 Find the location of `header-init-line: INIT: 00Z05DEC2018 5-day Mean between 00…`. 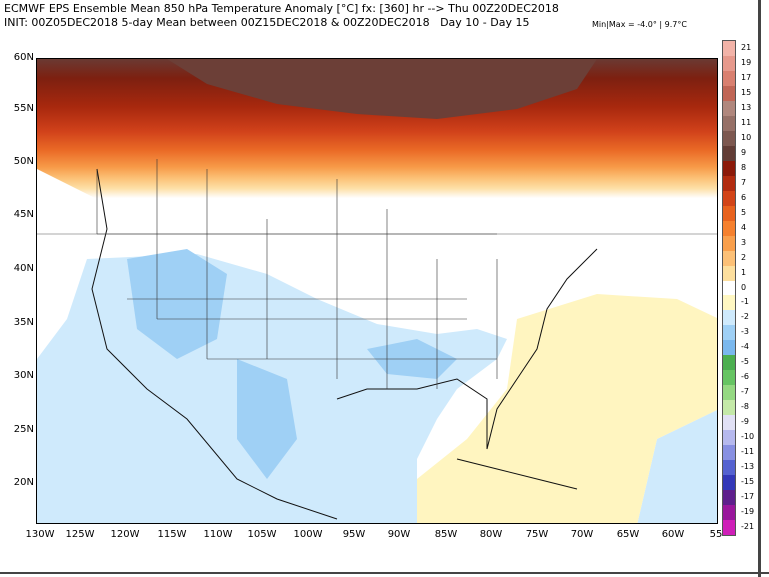

header-init-line: INIT: 00Z05DEC2018 5-day Mean between 00… is located at coordinates (267, 22).